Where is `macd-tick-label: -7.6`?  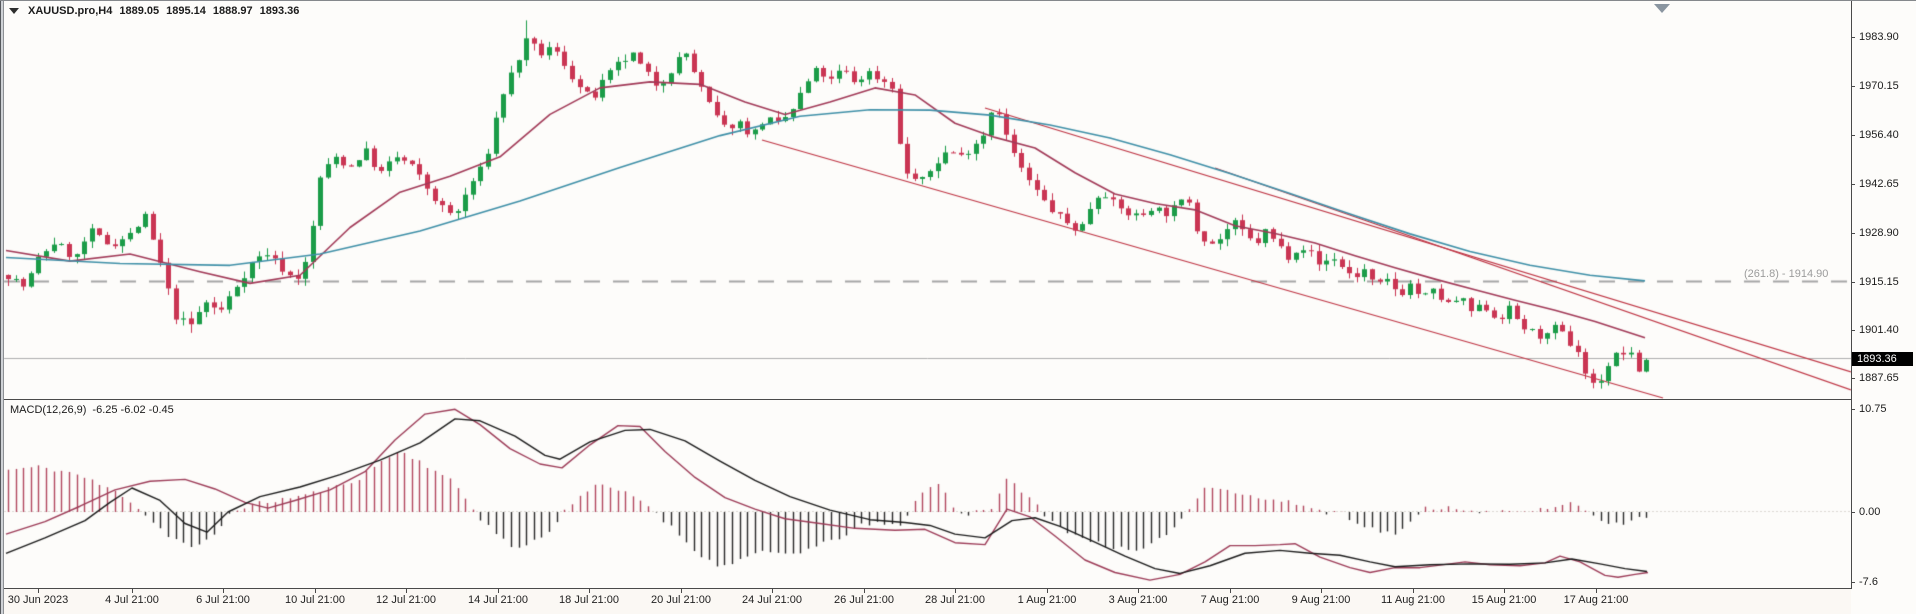
macd-tick-label: -7.6 is located at coordinates (1868, 582).